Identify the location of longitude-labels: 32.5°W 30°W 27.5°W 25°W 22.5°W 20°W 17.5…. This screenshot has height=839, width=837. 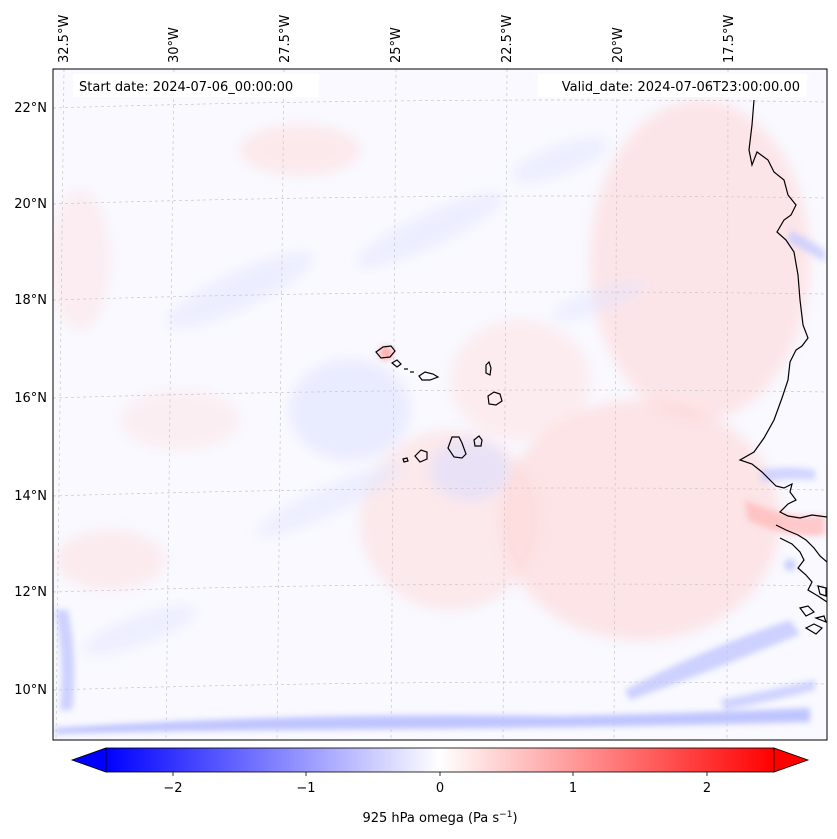
(397, 39).